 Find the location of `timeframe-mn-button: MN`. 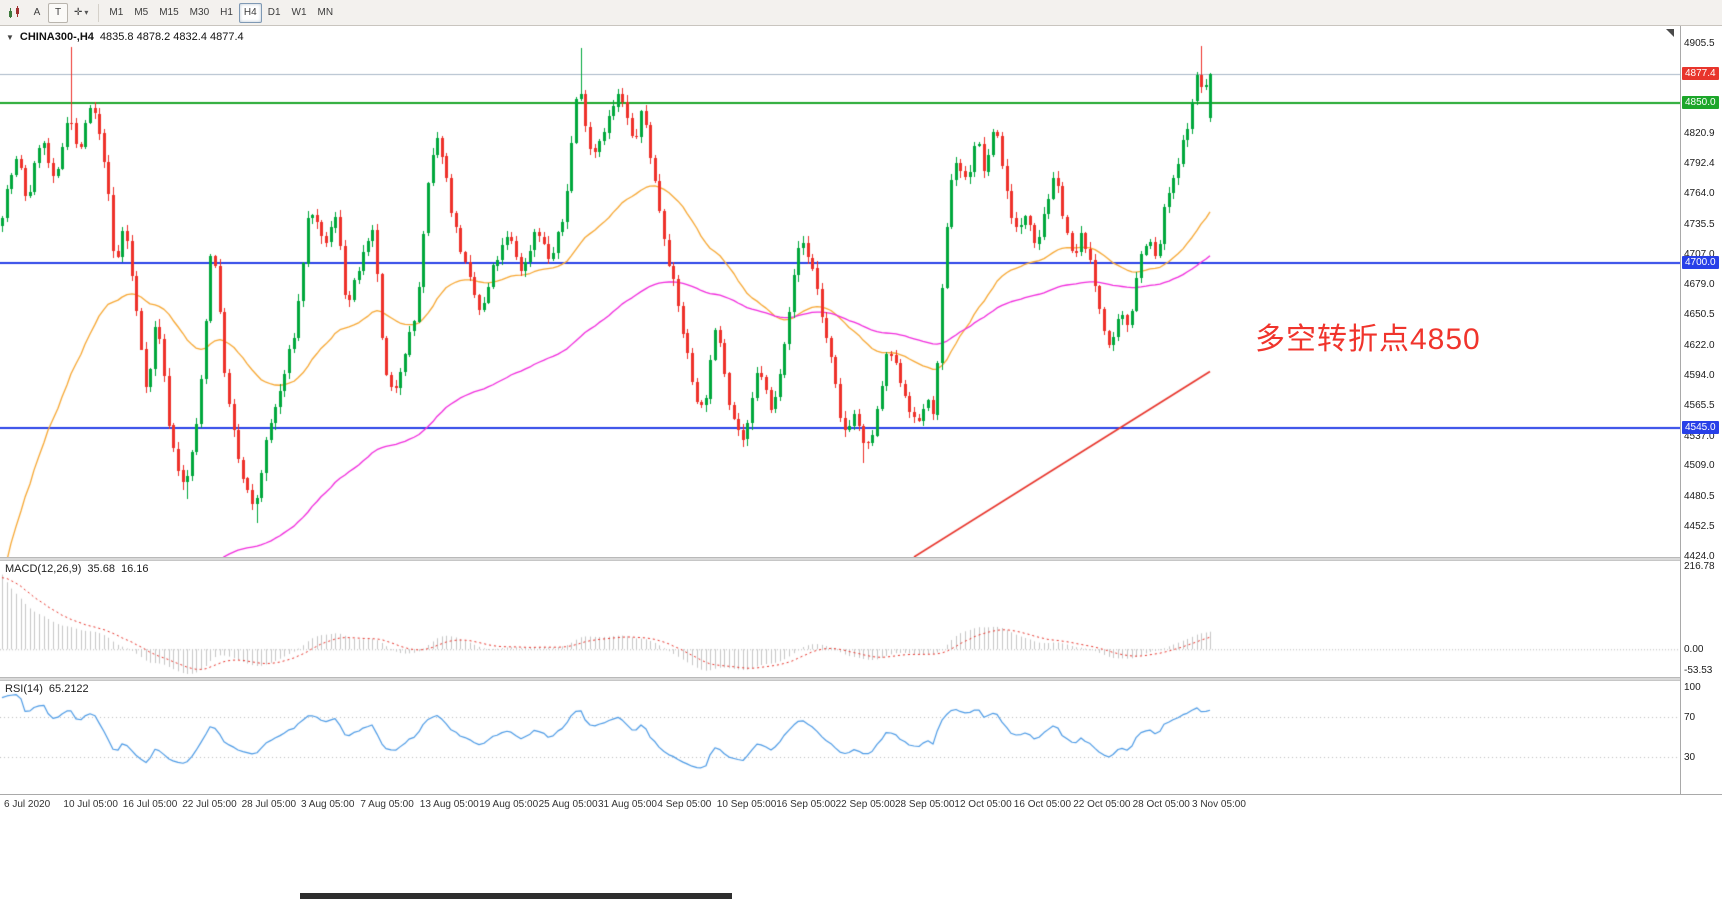

timeframe-mn-button: MN is located at coordinates (325, 12).